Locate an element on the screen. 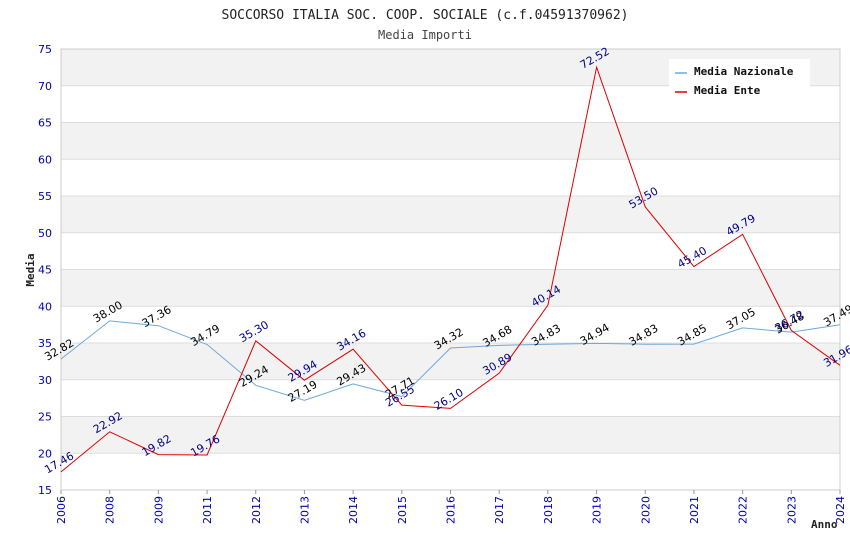 Image resolution: width=850 pixels, height=555 pixels. x-tick-label: 2023 is located at coordinates (791, 510).